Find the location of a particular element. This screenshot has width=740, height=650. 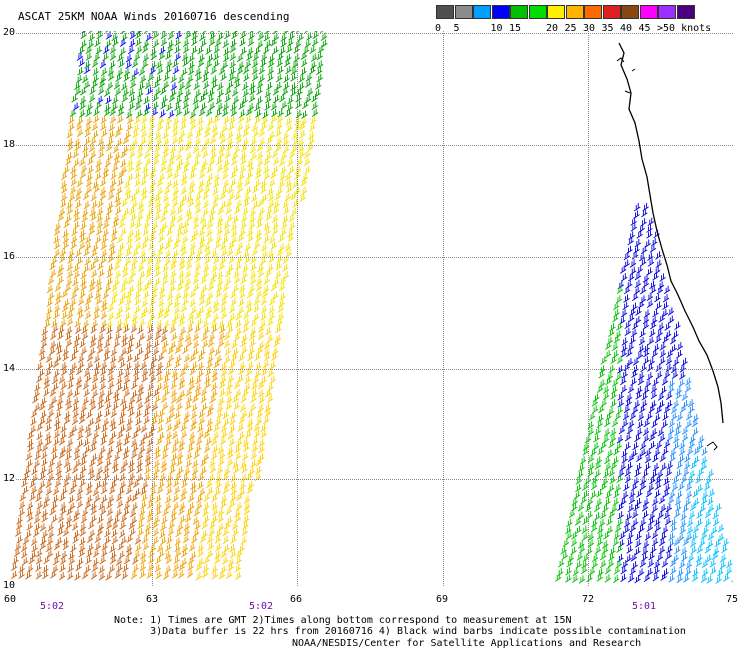

time-label-3: 5:01 is located at coordinates (644, 606).